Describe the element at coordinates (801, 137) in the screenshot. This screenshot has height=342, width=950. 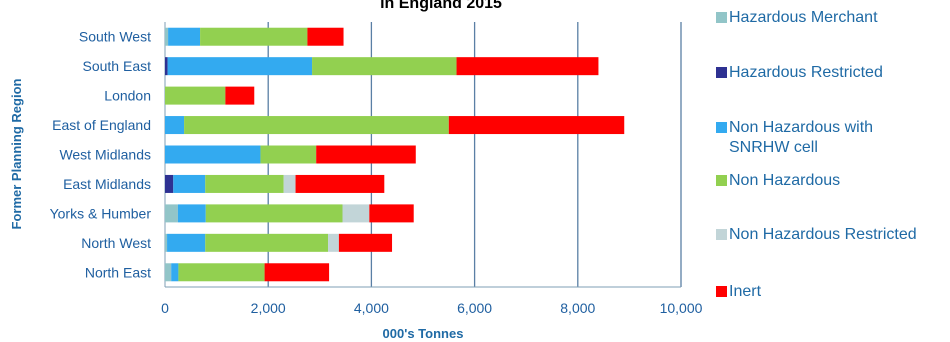
I see `legend-label: Non Hazardous with SNRHW cell` at that location.